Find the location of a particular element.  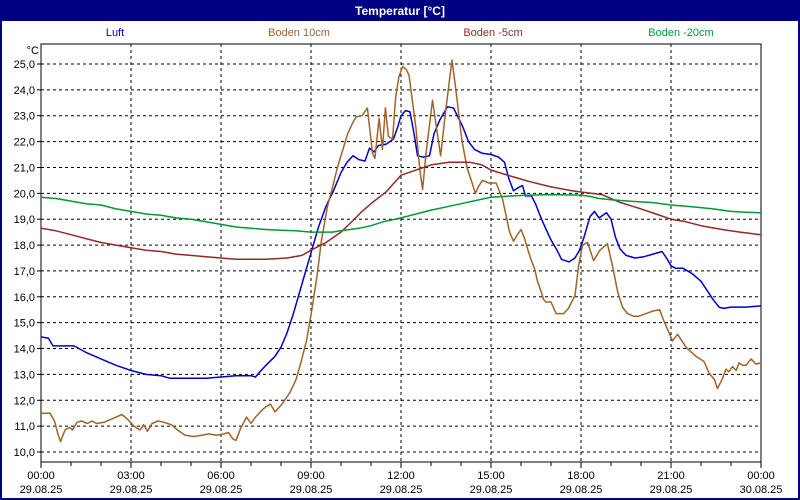

legend-item-boden-10cm: Boden 10cm is located at coordinates (299, 33).